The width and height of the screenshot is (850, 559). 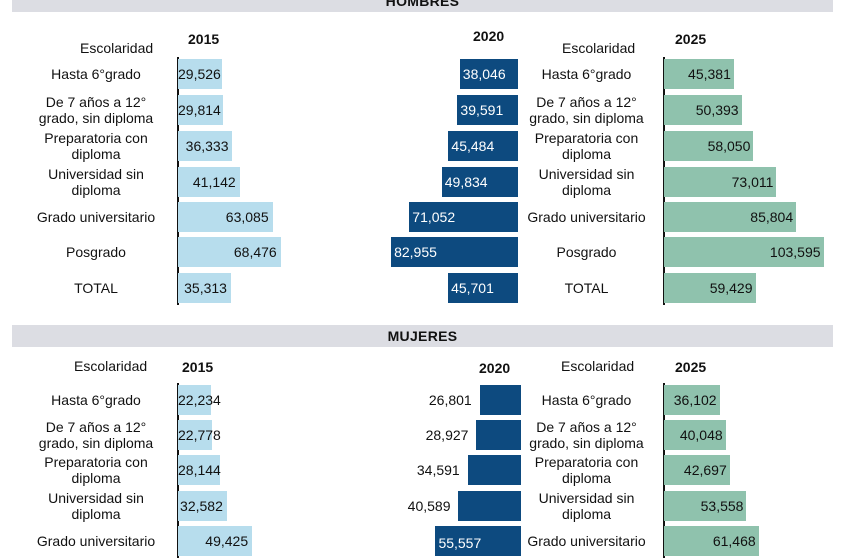 I want to click on value-label-hombres-2025: 85,804, so click(x=772, y=217).